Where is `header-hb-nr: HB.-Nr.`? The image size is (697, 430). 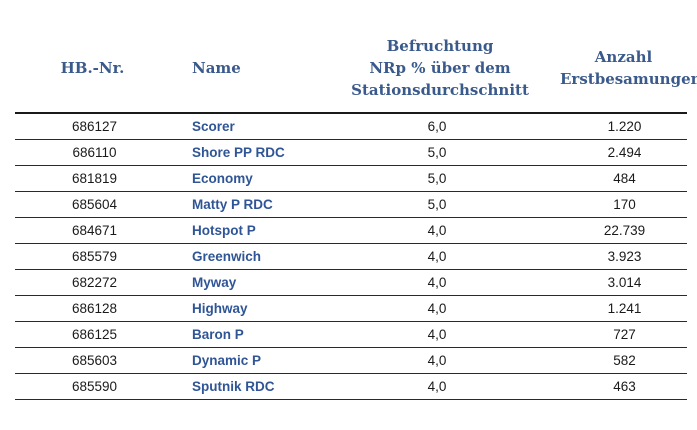 header-hb-nr: HB.-Nr. is located at coordinates (97, 69).